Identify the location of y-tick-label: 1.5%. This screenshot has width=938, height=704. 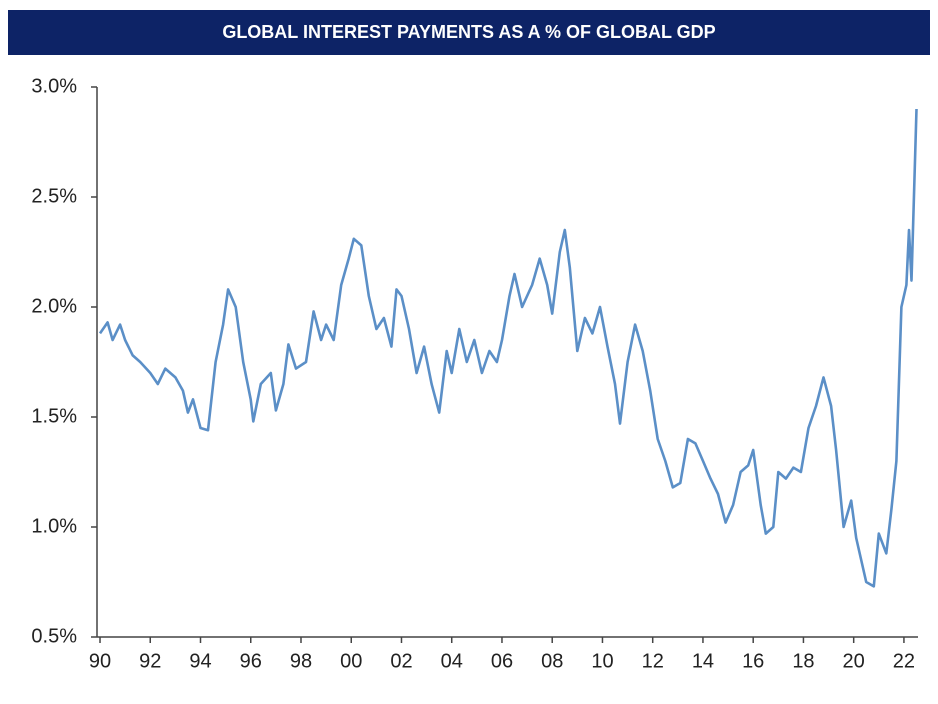
(54, 416).